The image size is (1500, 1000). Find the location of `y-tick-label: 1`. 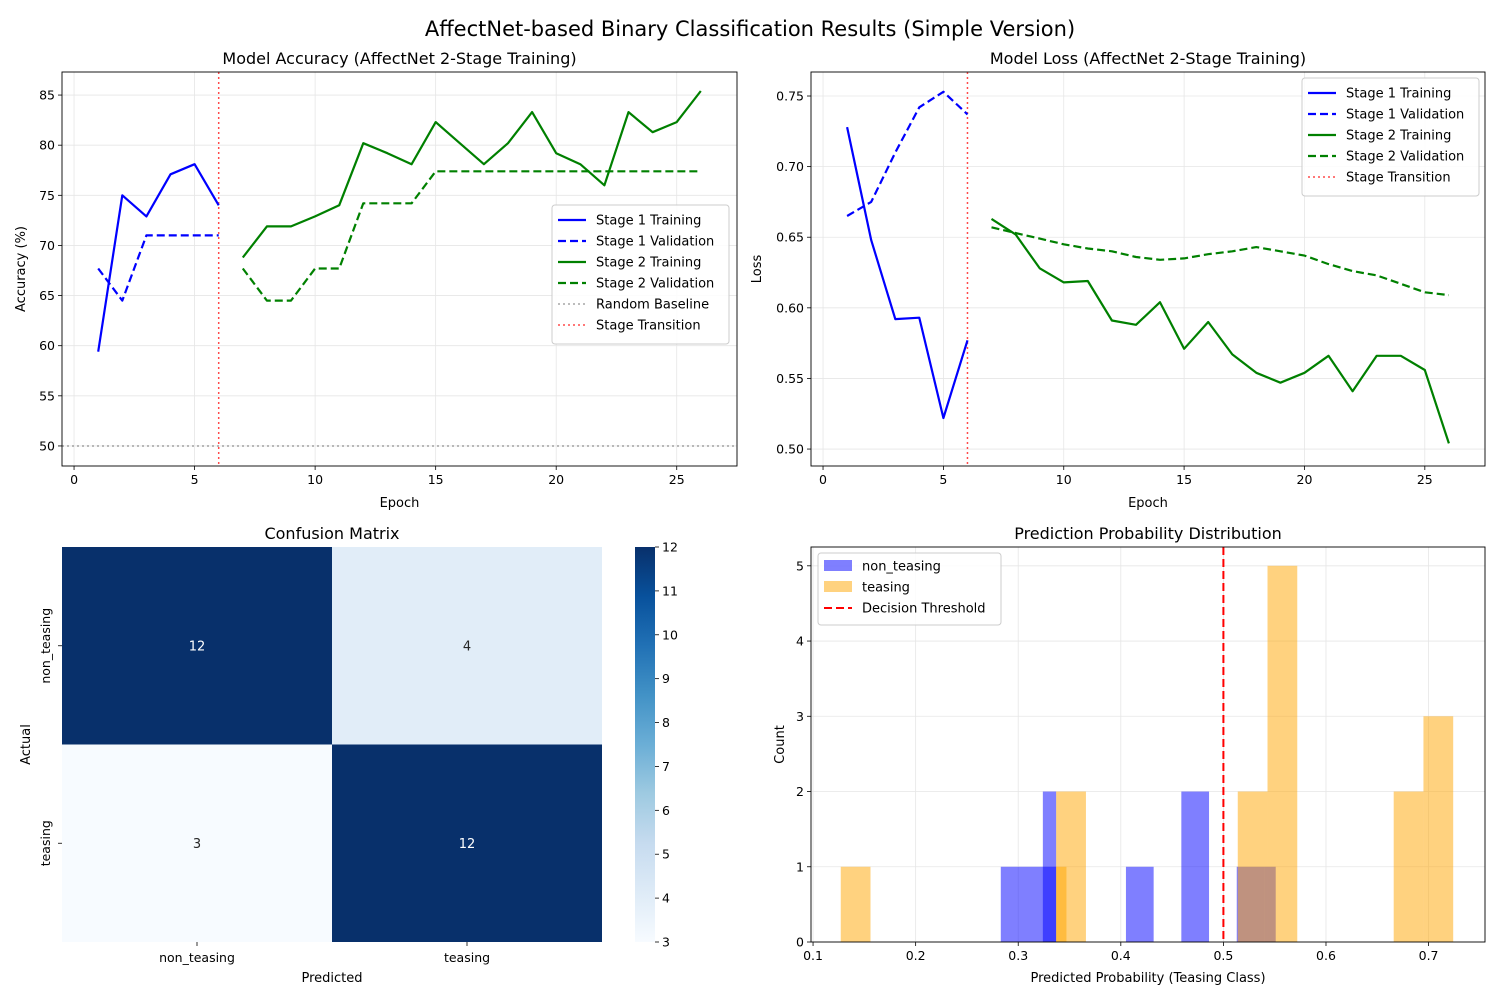

y-tick-label: 1 is located at coordinates (800, 866).